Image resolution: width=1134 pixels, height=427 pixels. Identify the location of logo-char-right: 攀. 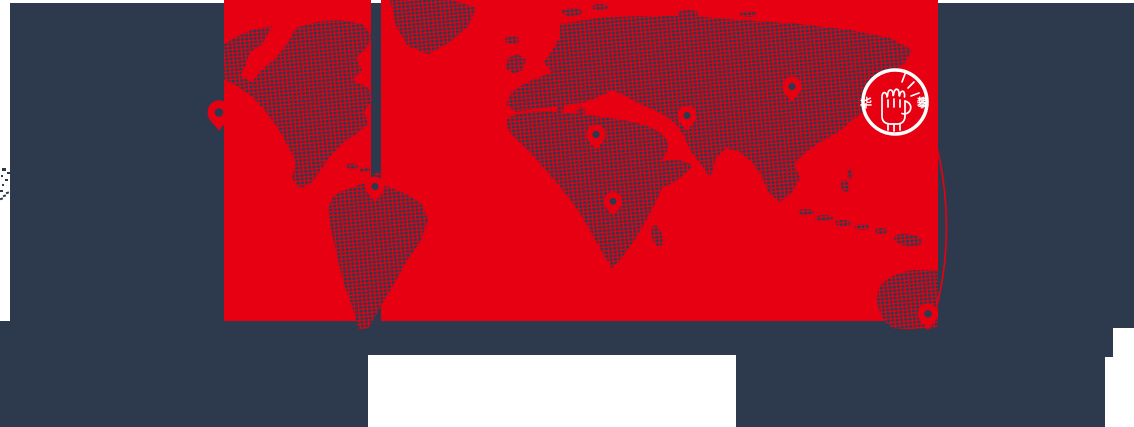
(923, 102).